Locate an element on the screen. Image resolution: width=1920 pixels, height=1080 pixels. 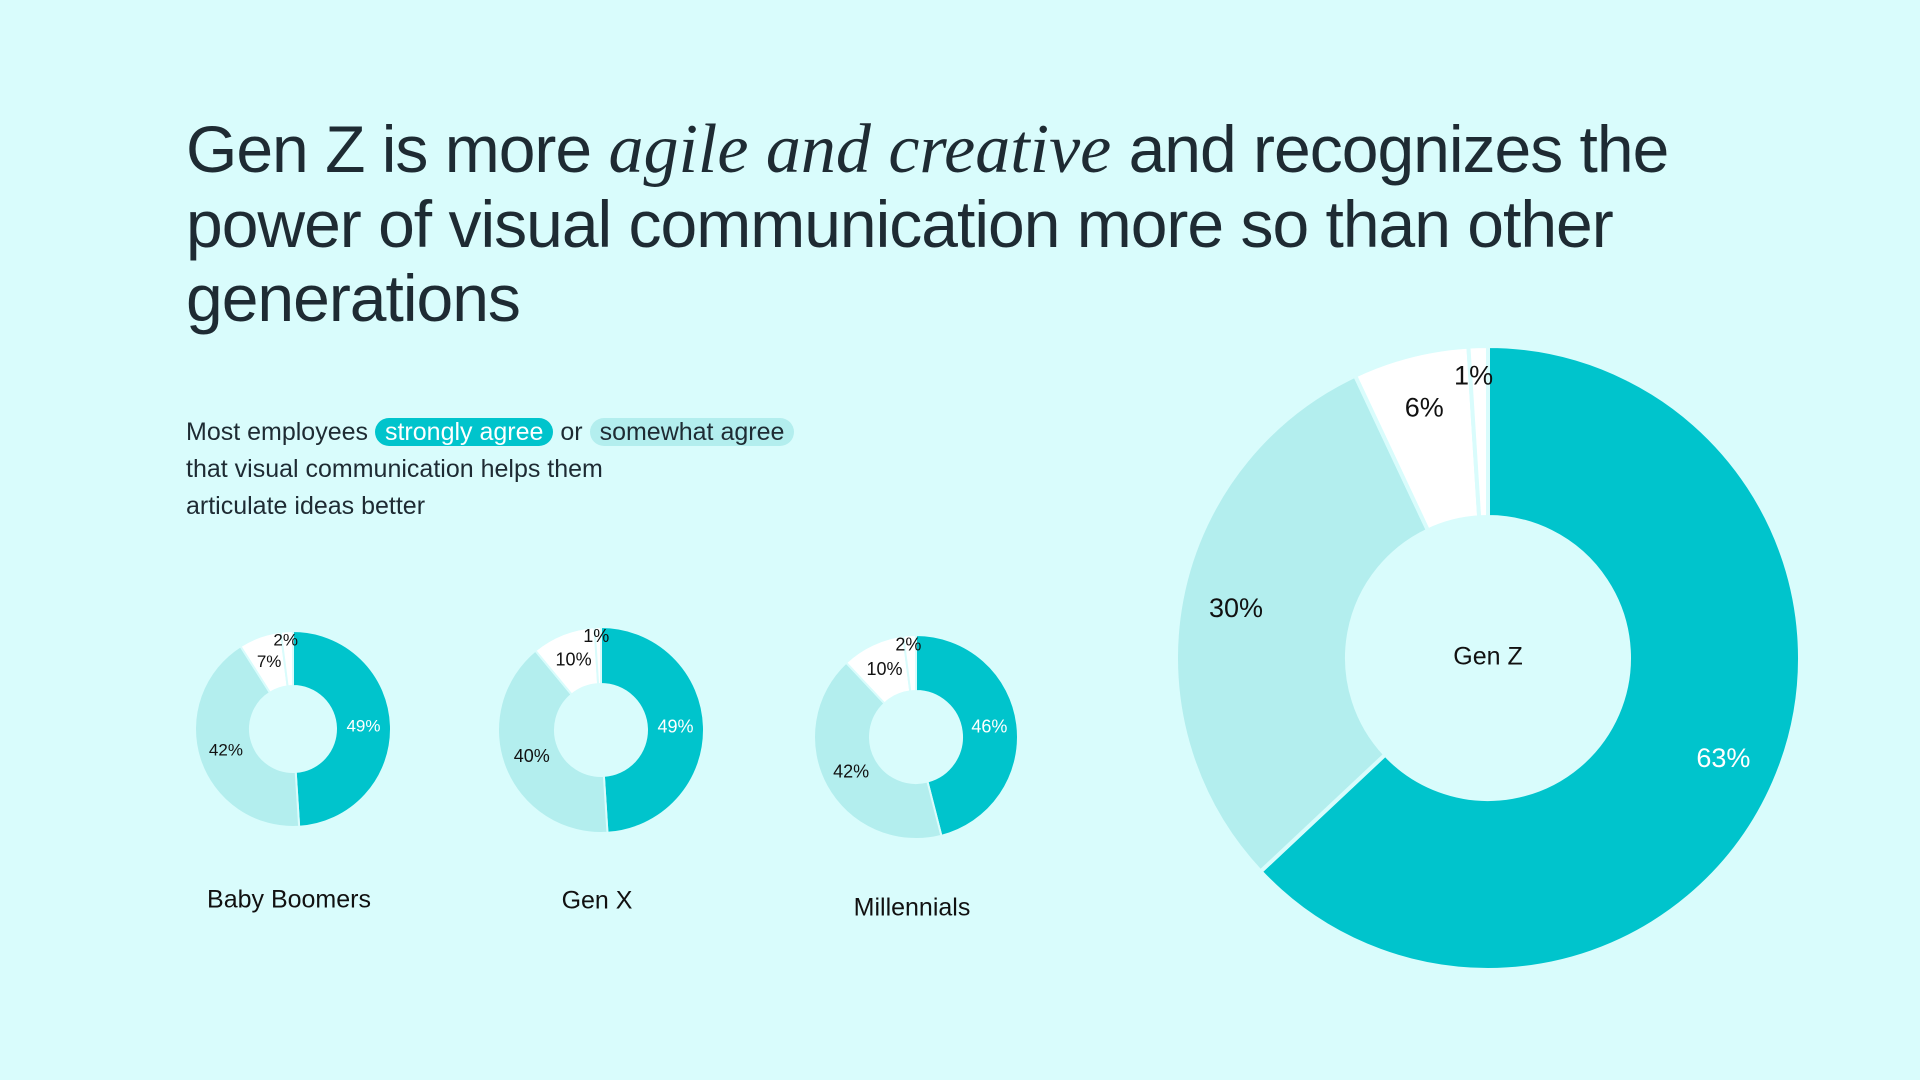
value-label: 6% is located at coordinates (1424, 408).